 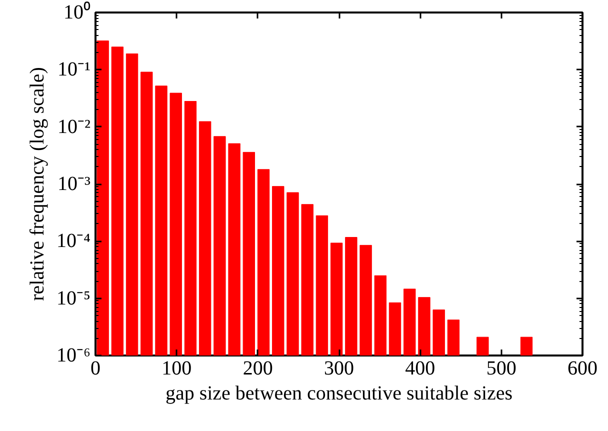 I want to click on y-tick-label: 10⁻¹, so click(x=74, y=69).